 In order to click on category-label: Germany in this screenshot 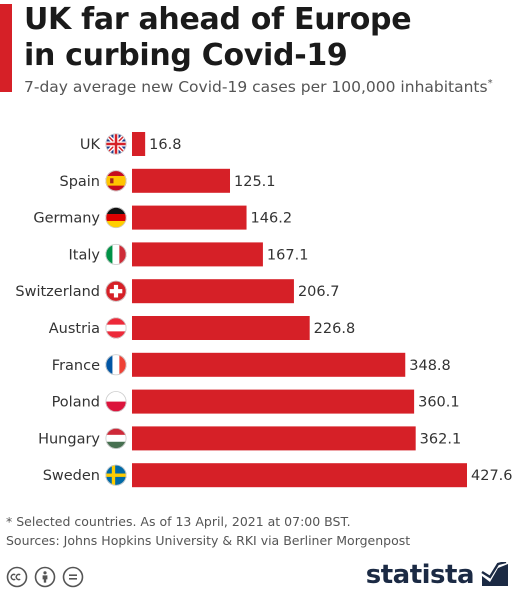, I will do `click(66, 219)`.